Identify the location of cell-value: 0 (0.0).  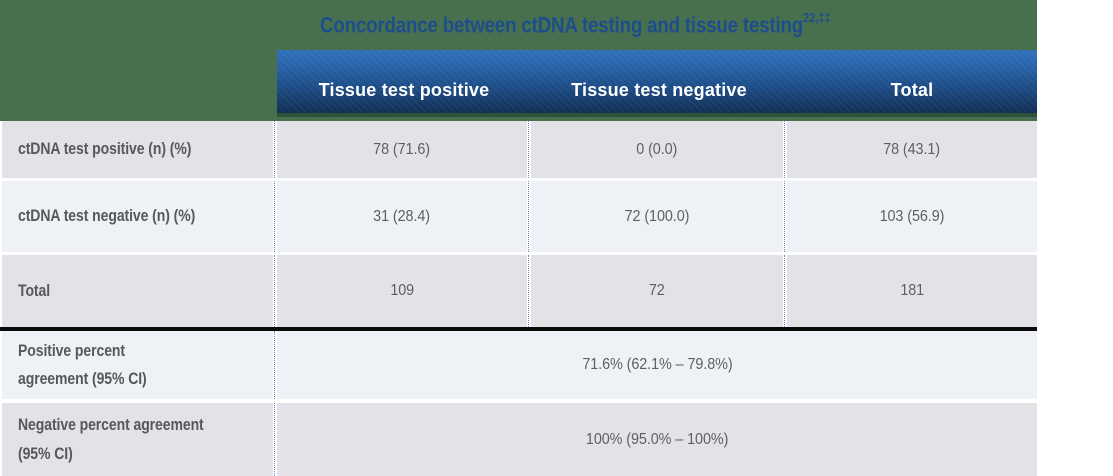
(657, 149).